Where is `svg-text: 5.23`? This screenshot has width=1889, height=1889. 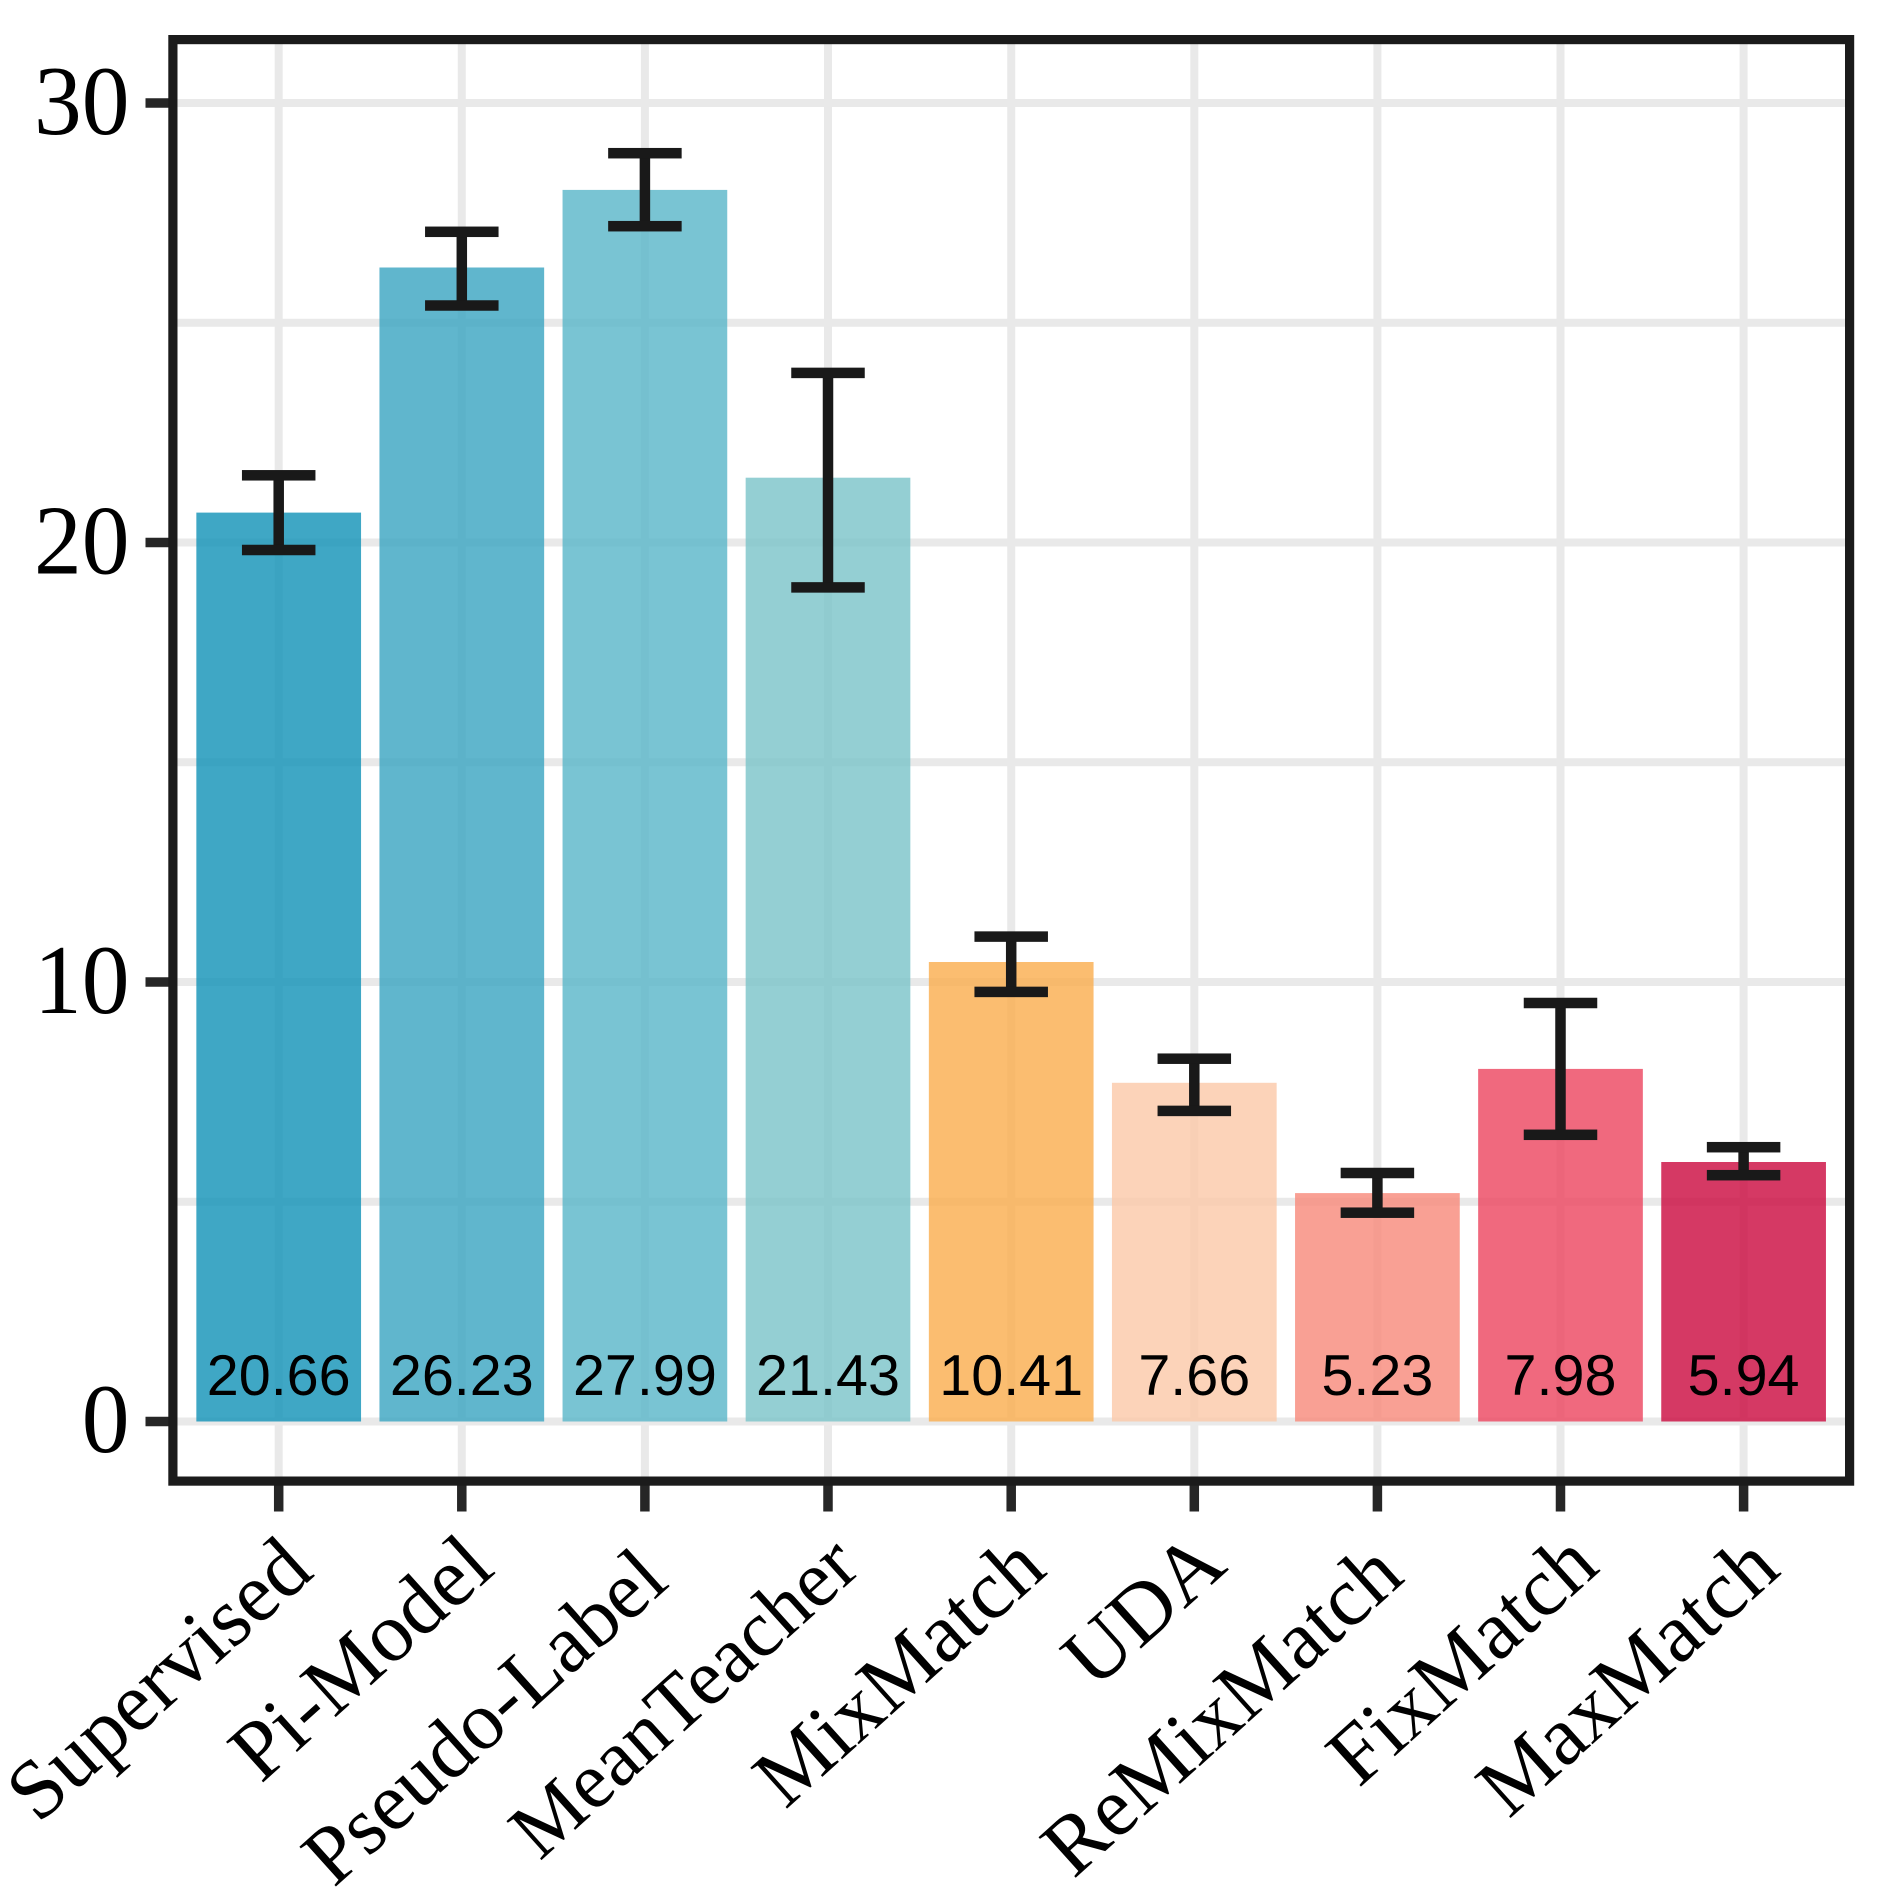 svg-text: 5.23 is located at coordinates (1377, 1376).